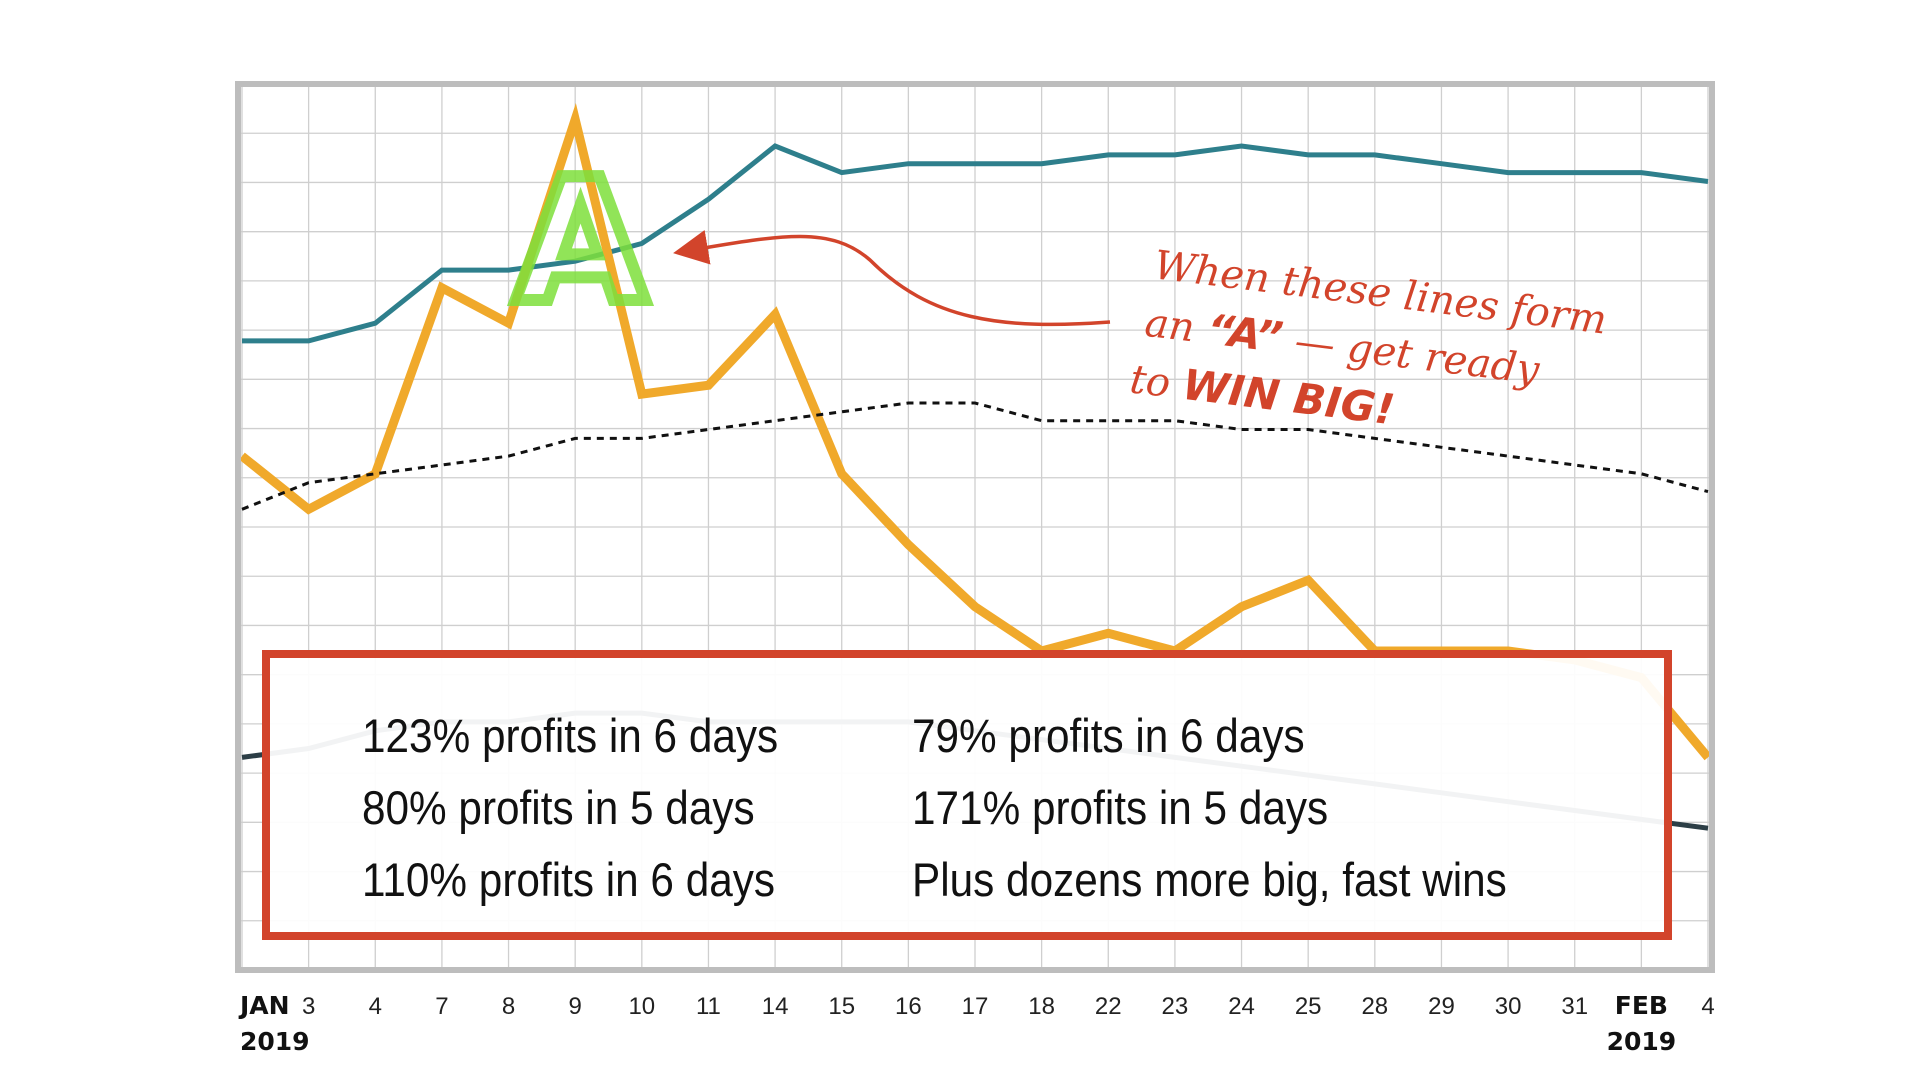 This screenshot has height=1080, width=1920. Describe the element at coordinates (908, 1006) in the screenshot. I see `x-tick-label: 16` at that location.